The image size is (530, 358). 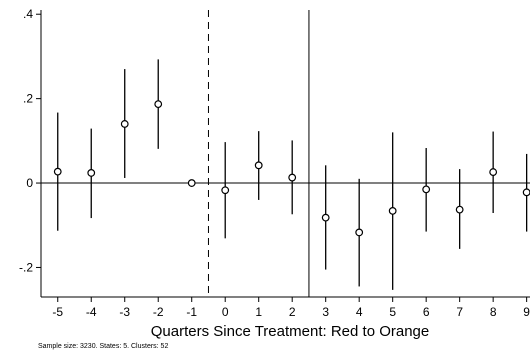 I want to click on x-tick-label: 0, so click(x=225, y=312).